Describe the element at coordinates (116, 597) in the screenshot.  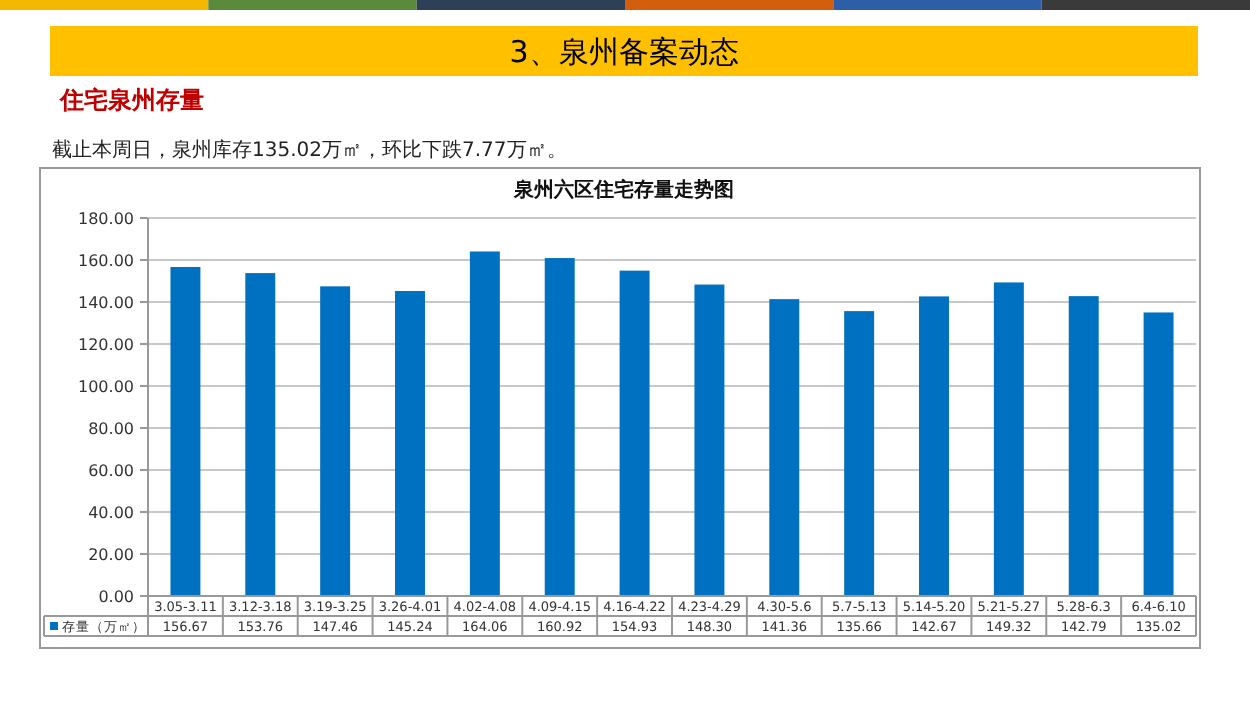
I see `y-tick-label: 0.00` at that location.